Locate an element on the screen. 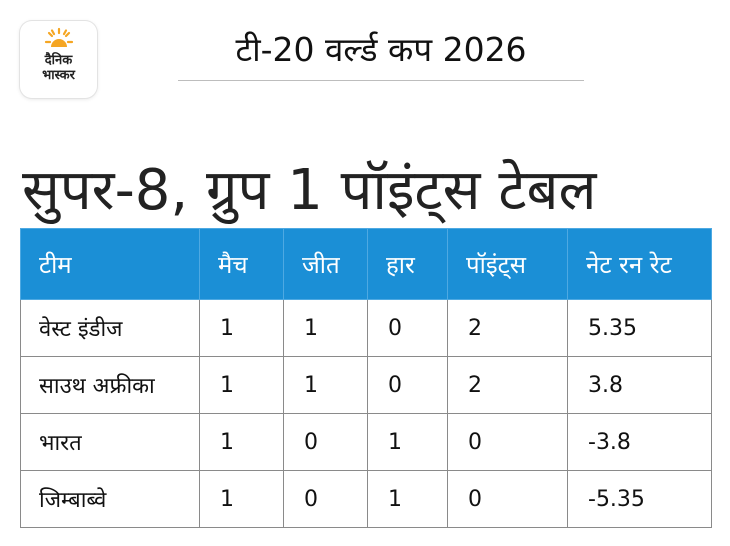  table-row: भारत 1 0 1 0 -3.8 is located at coordinates (366, 442).